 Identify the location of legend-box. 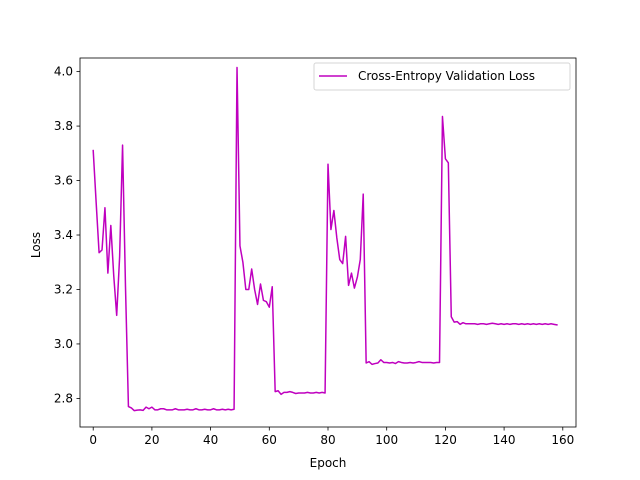
(442, 76).